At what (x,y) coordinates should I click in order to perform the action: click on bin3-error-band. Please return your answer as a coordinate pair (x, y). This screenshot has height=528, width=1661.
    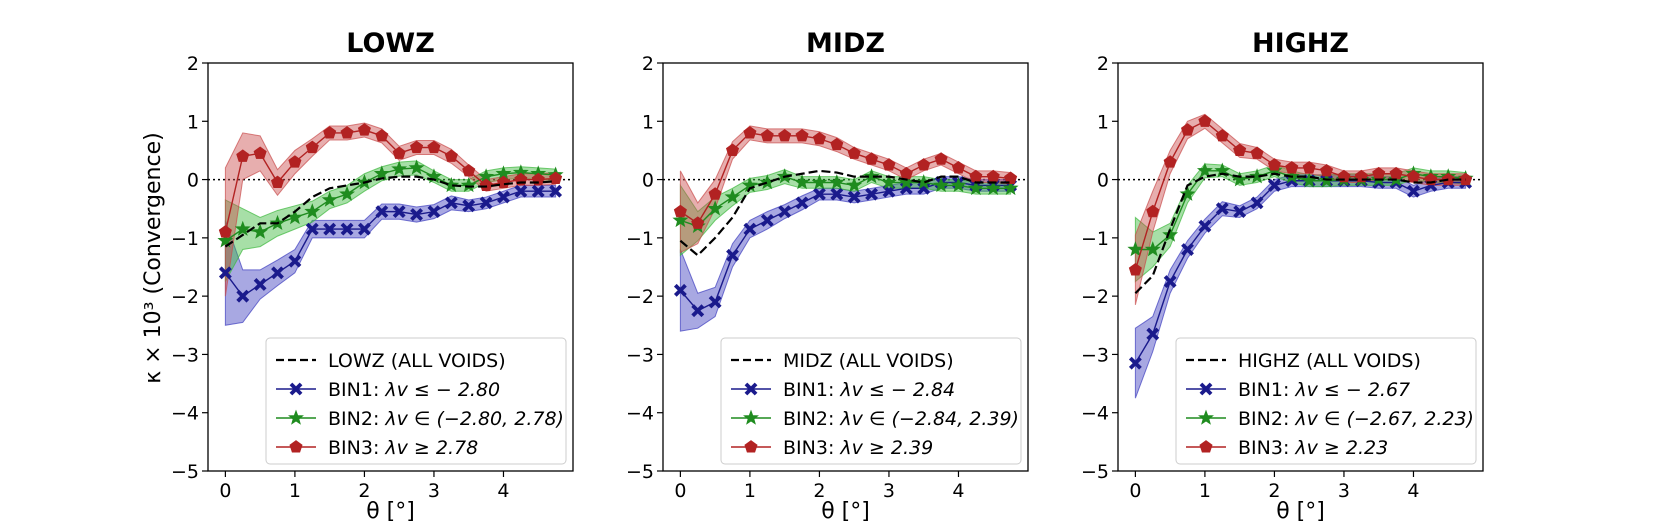
    Looking at the image, I should click on (390, 209).